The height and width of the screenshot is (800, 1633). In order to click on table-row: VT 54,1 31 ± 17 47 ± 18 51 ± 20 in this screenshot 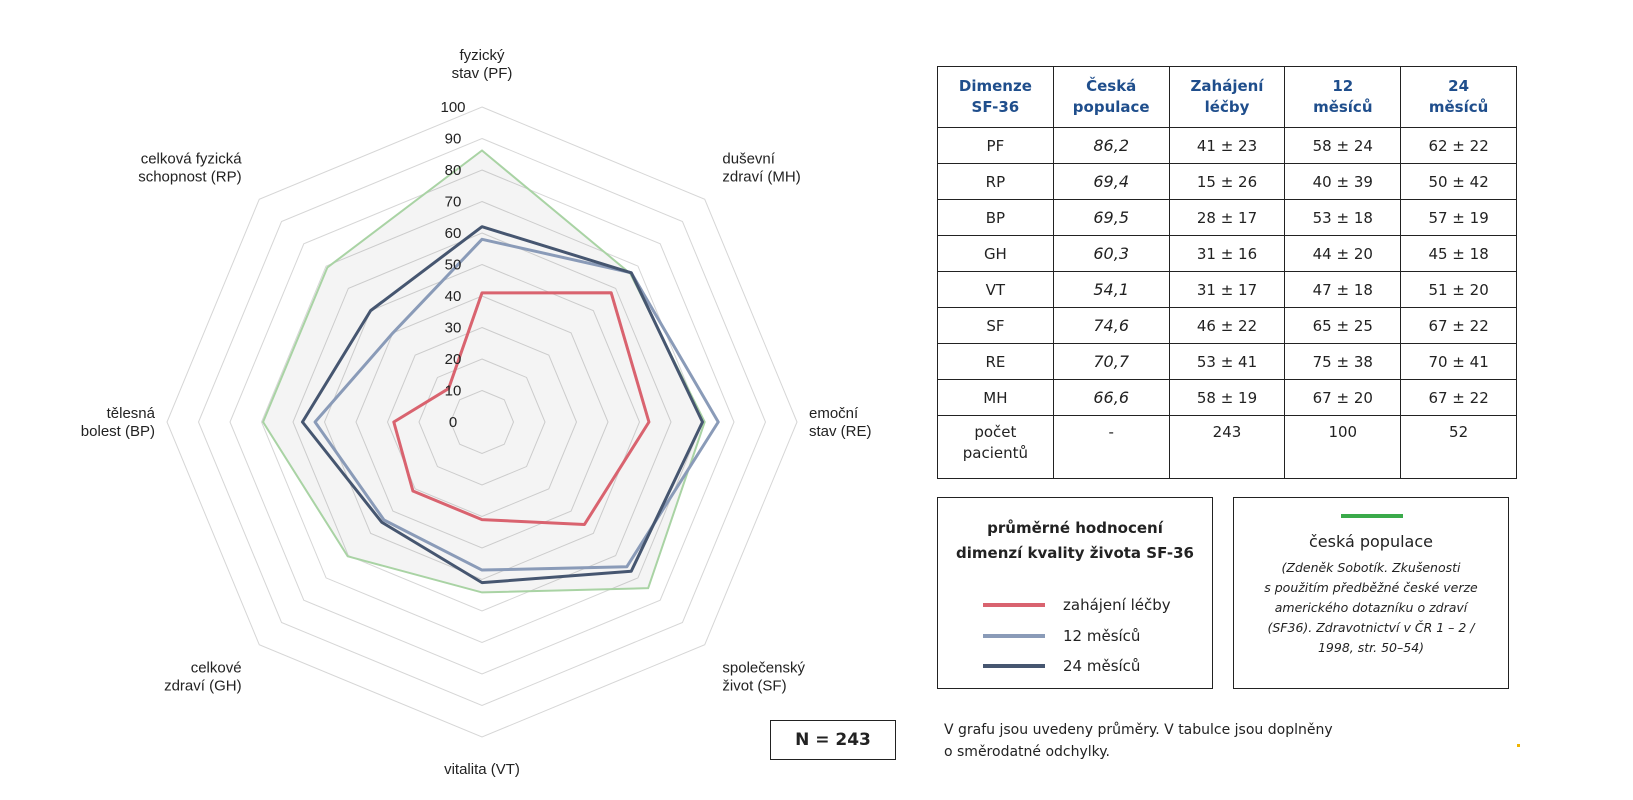, I will do `click(1227, 289)`.